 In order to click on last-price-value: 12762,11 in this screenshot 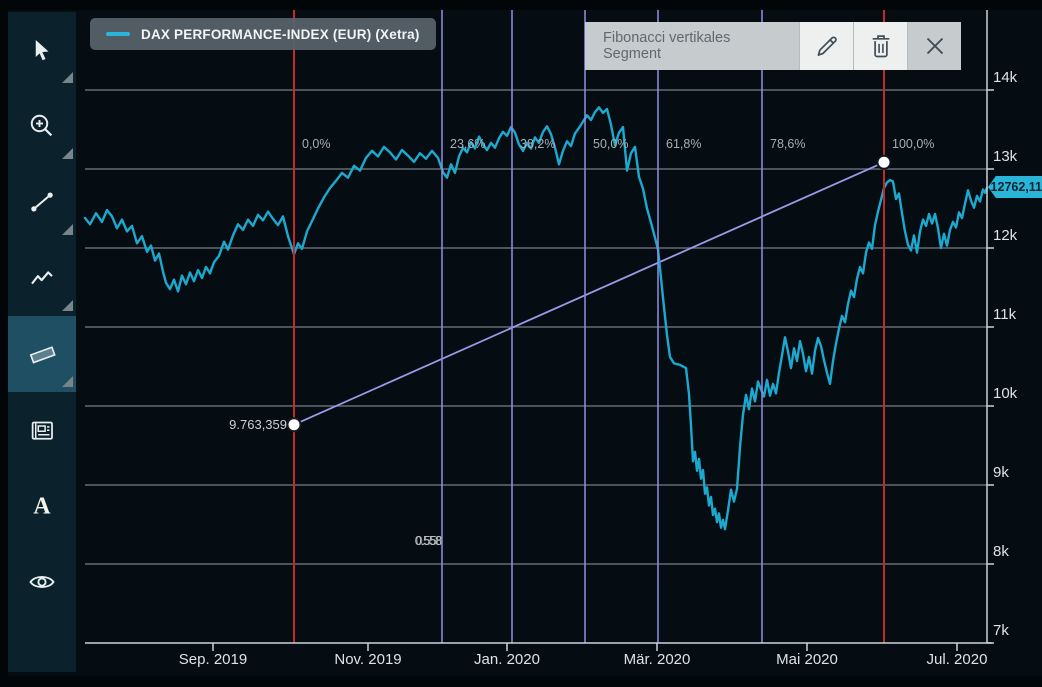, I will do `click(1016, 187)`.